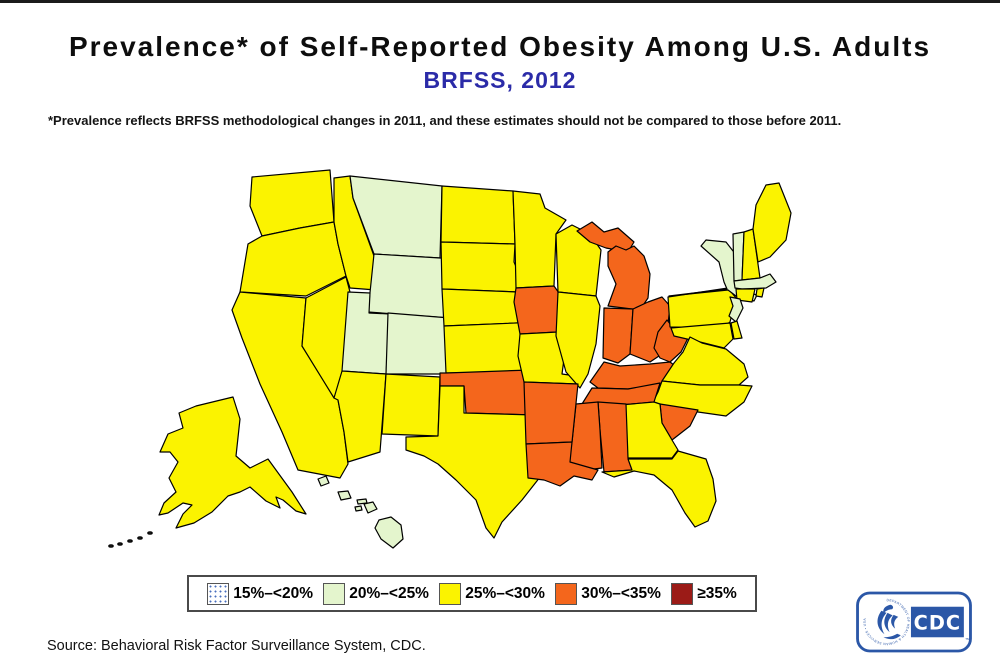 The height and width of the screenshot is (666, 1000). I want to click on state-nd, so click(478, 215).